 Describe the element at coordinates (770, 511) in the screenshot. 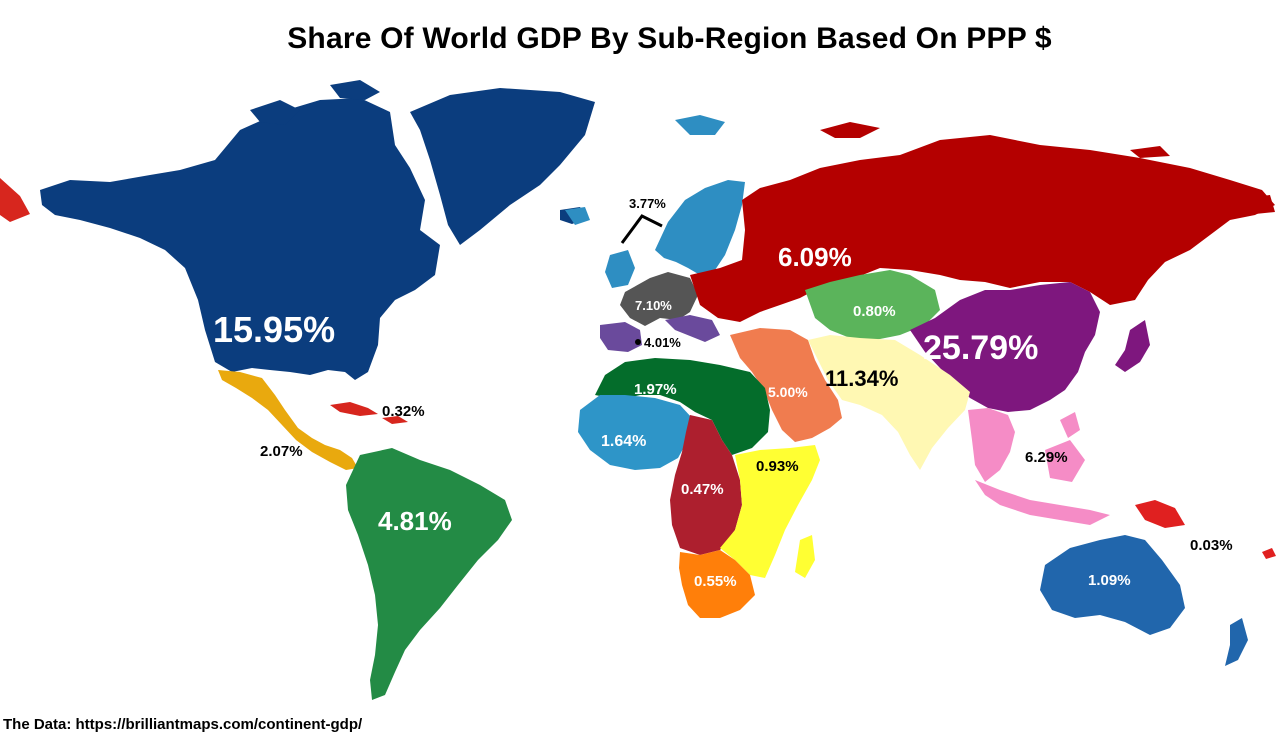

I see `region-eastern-africa` at that location.